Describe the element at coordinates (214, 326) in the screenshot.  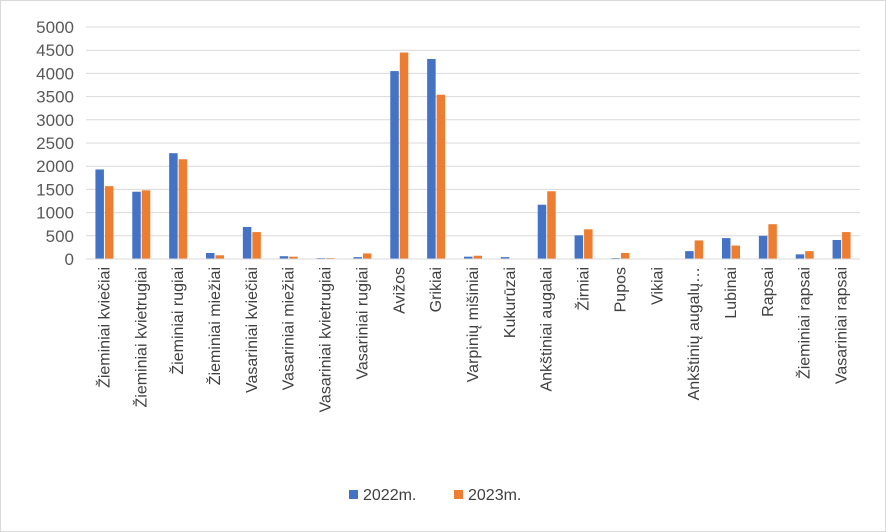
I see `x-category-label: Žieminiai miežiai` at that location.